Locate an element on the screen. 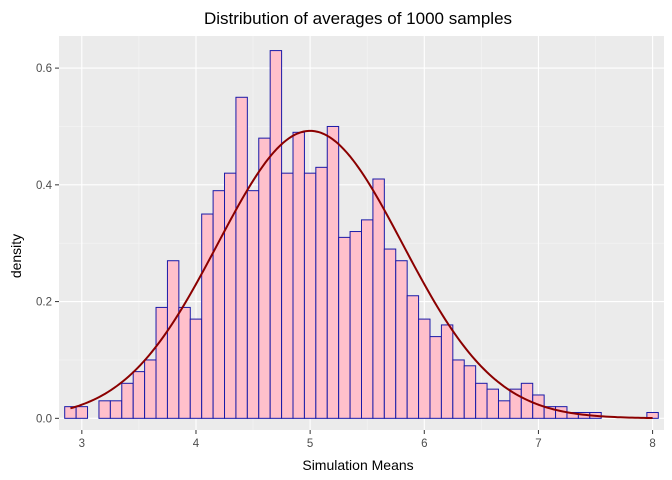 The height and width of the screenshot is (480, 672). x-tick-label: 3 is located at coordinates (82, 444).